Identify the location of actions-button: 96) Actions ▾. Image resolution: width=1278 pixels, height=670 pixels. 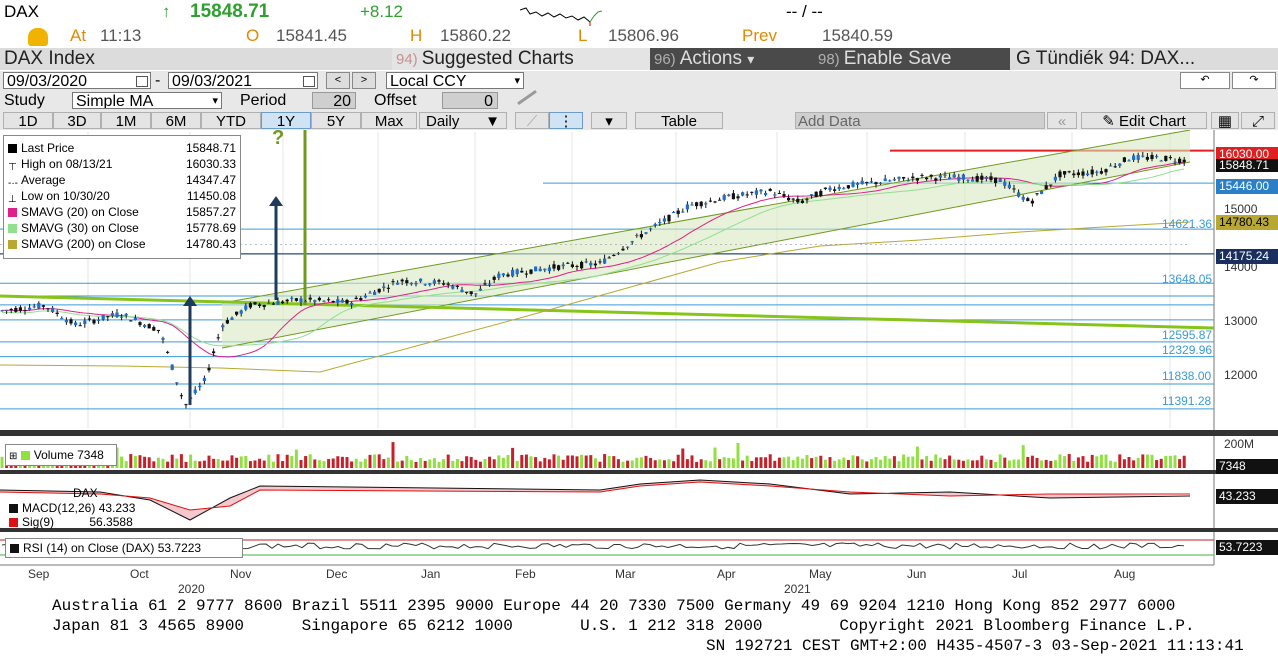
(732, 59).